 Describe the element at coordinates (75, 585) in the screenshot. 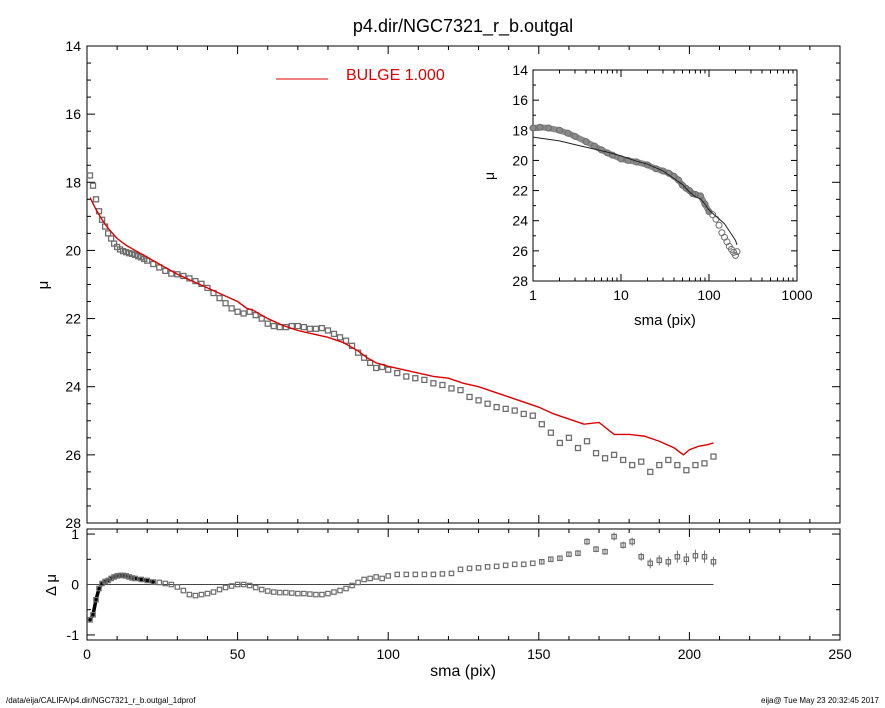

I see `y-tick-label: 0` at that location.